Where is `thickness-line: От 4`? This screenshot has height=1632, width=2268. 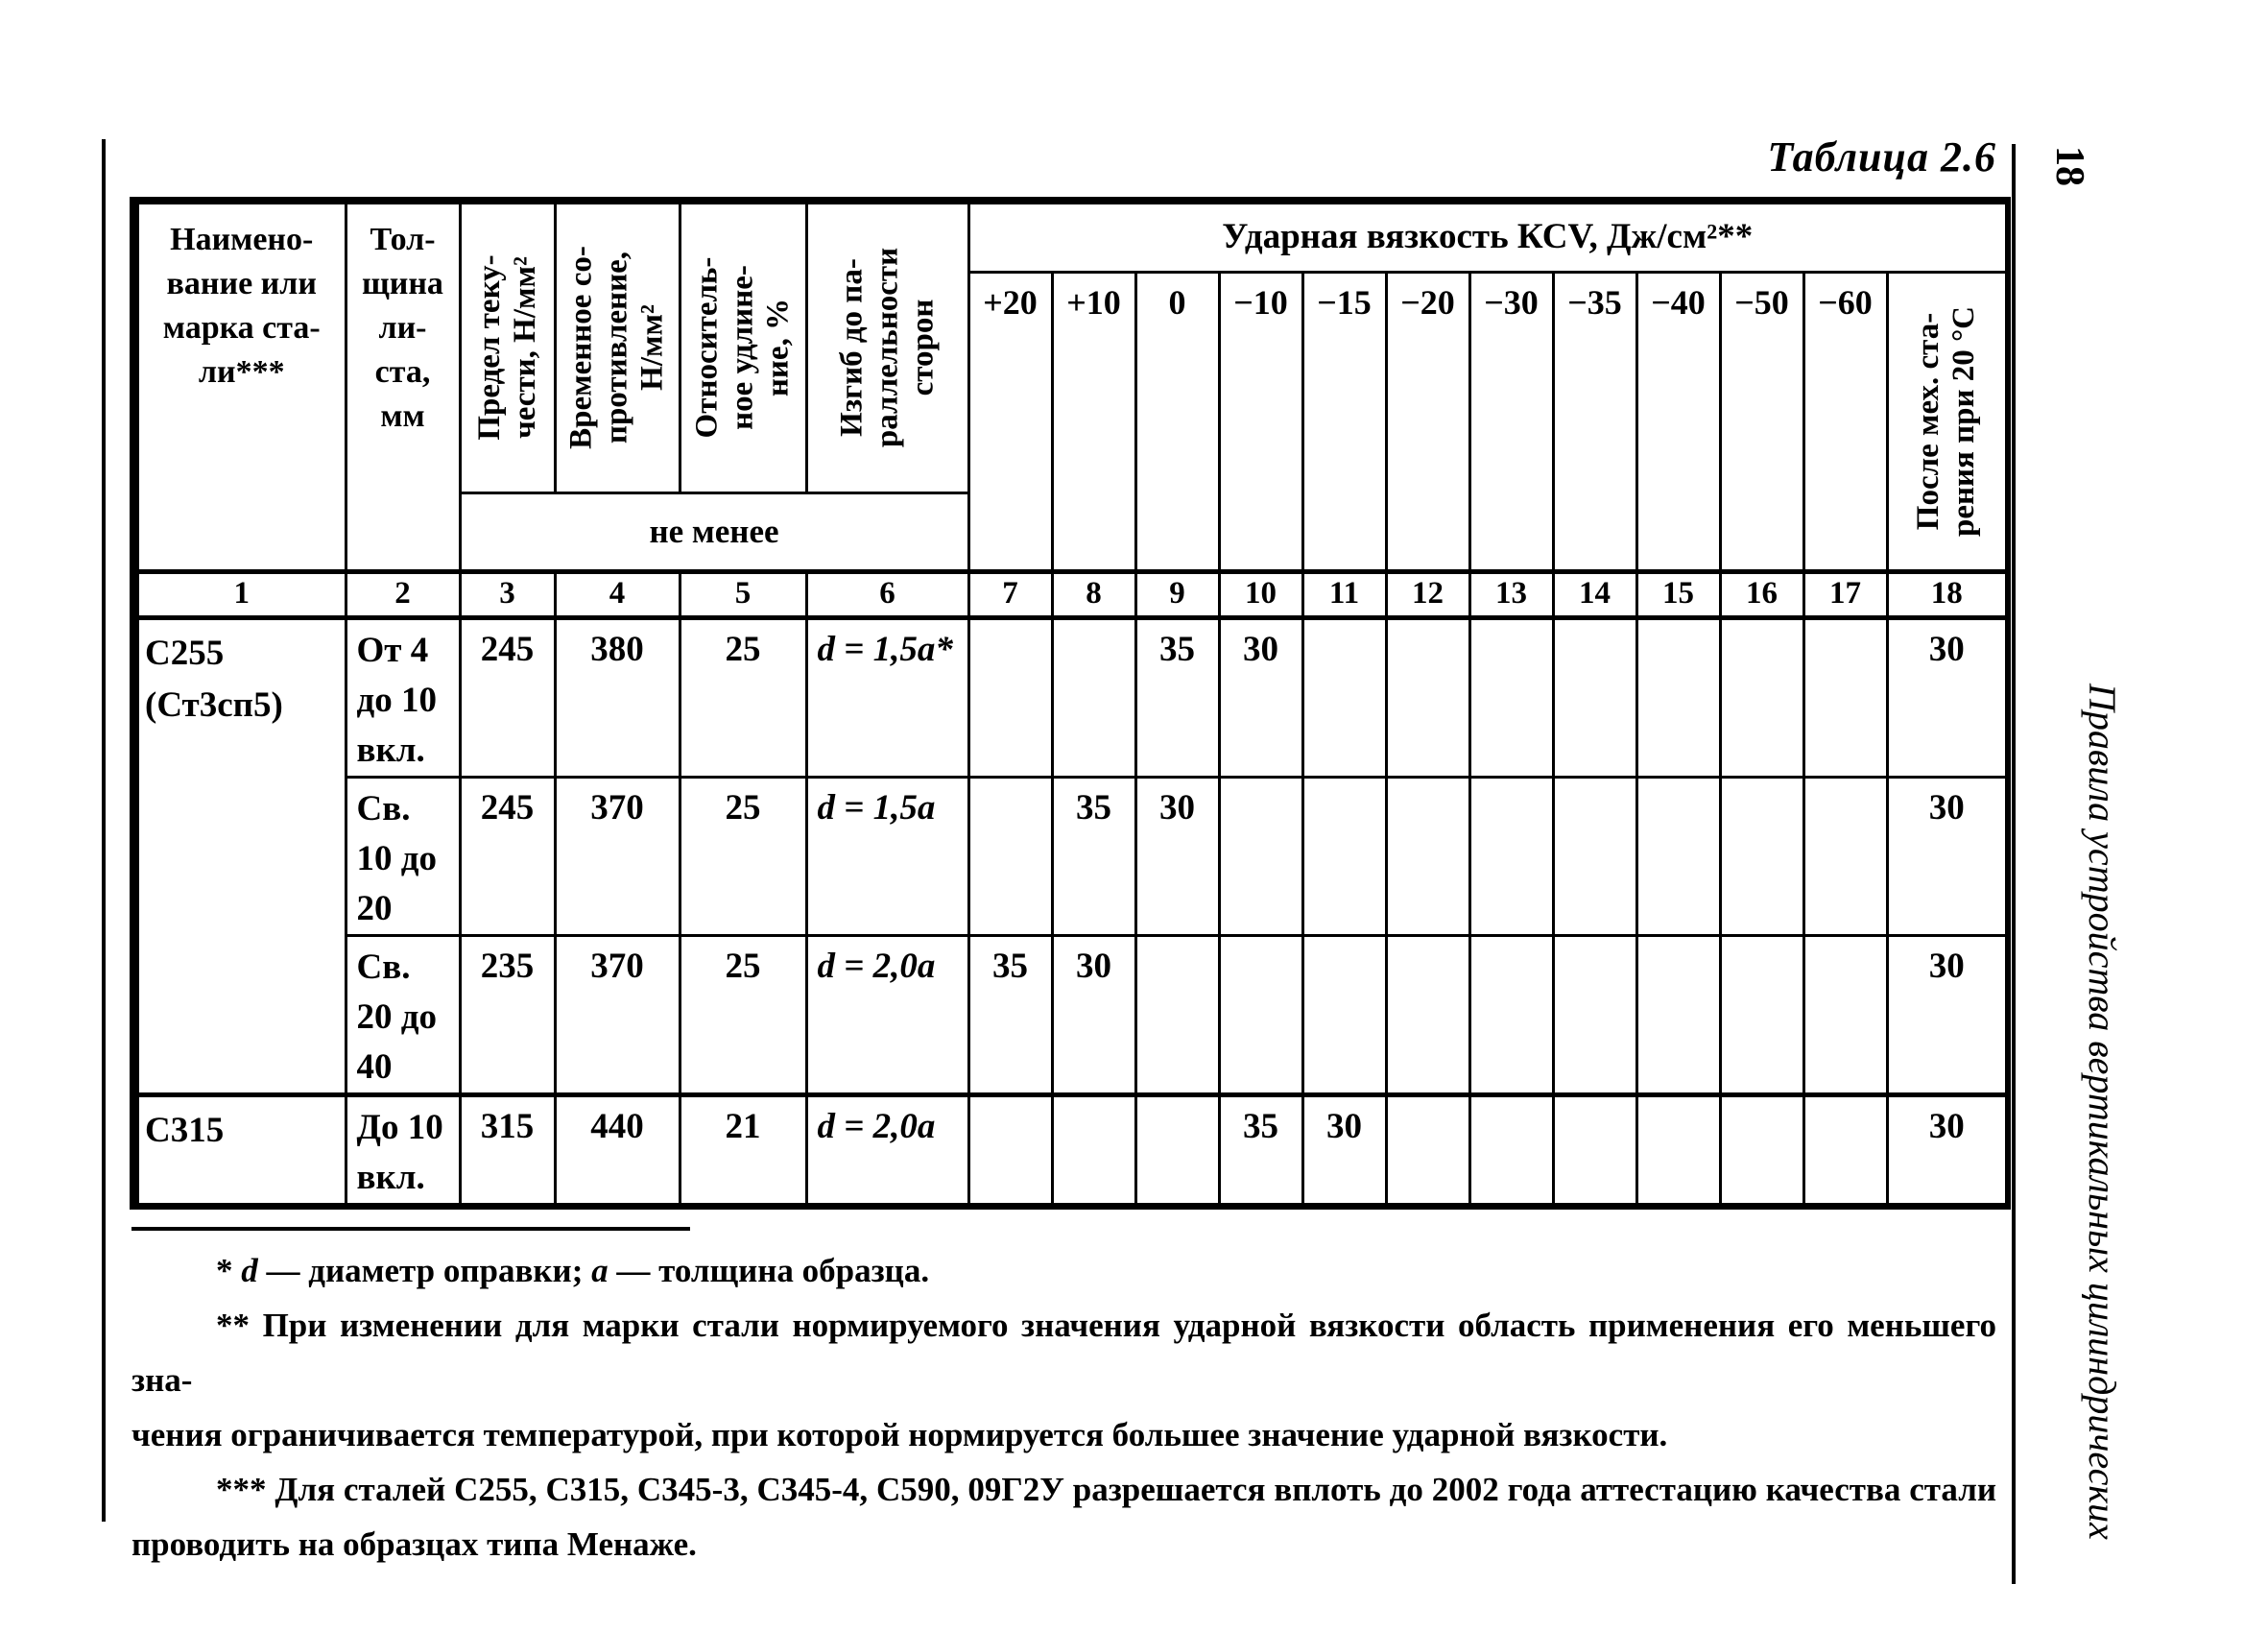 thickness-line: От 4 is located at coordinates (392, 650).